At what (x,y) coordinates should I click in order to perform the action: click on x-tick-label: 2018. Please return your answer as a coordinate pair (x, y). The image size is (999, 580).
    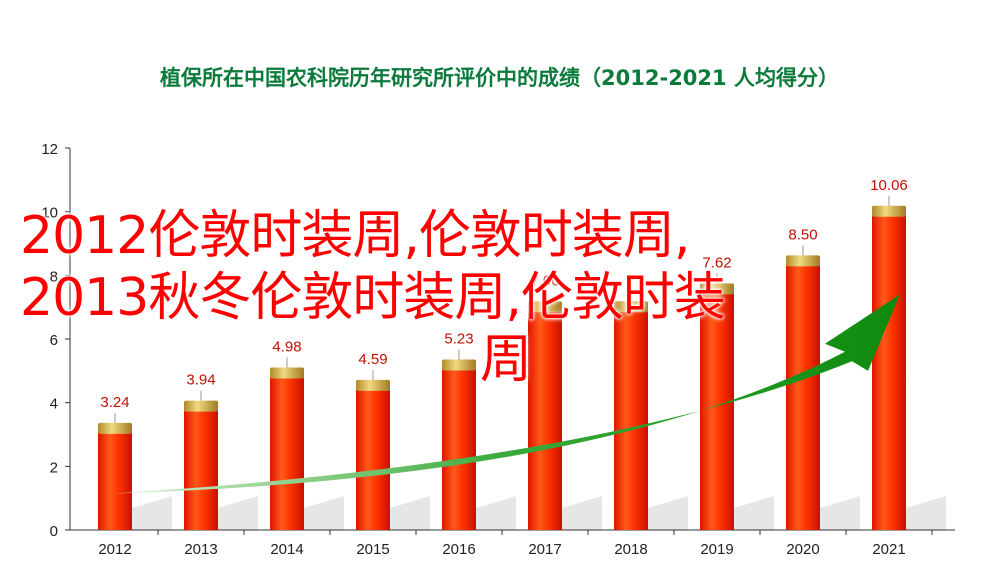
    Looking at the image, I should click on (630, 549).